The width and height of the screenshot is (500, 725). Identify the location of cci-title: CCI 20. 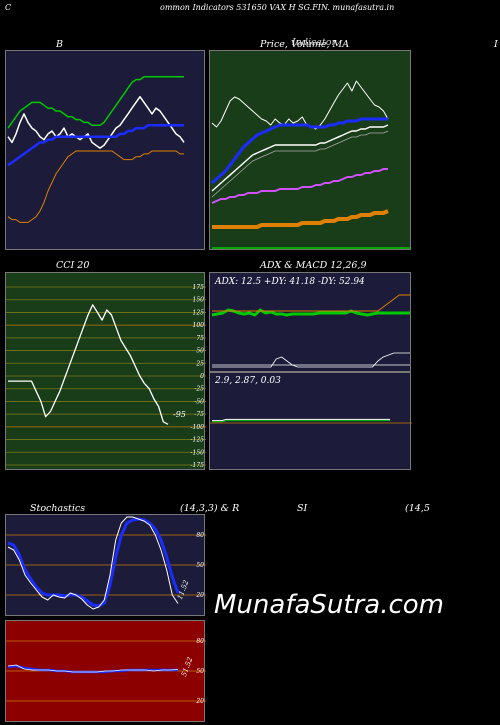
(73, 265).